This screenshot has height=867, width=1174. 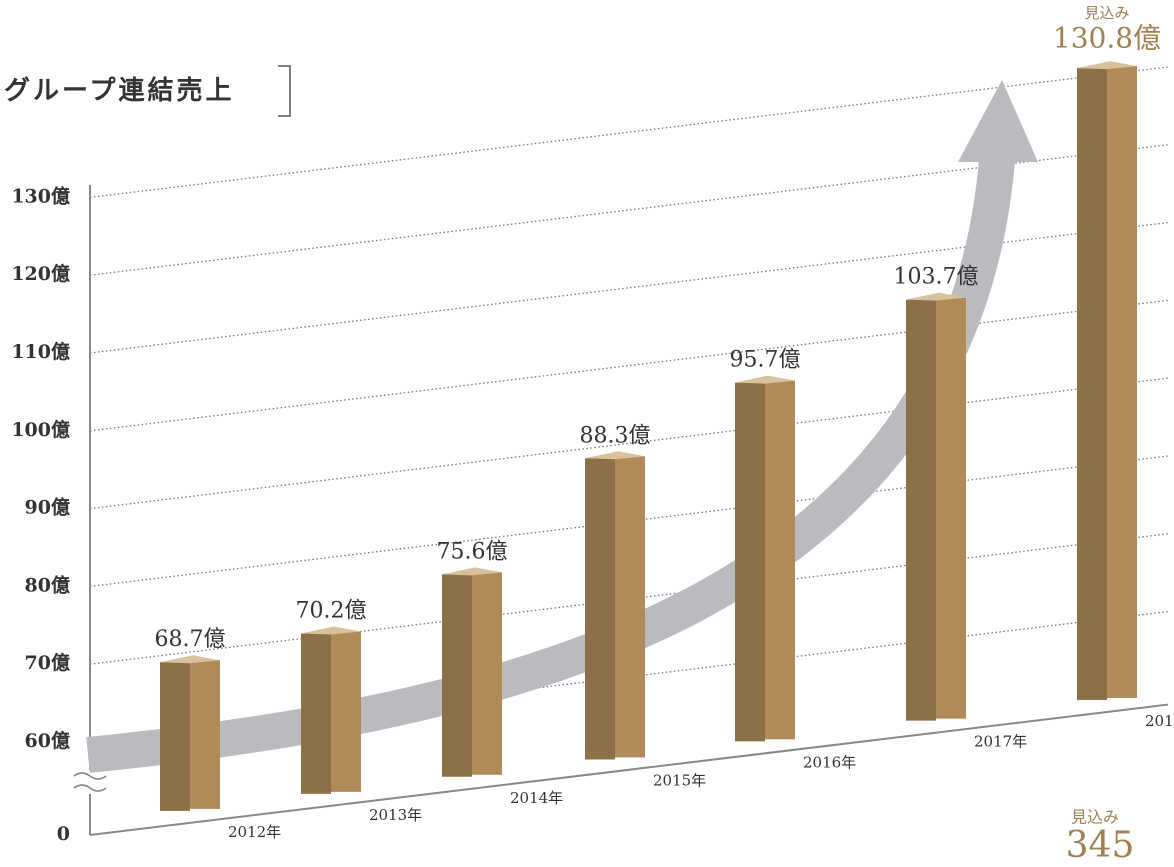 What do you see at coordinates (40, 273) in the screenshot?
I see `y-tick-label: 120億` at bounding box center [40, 273].